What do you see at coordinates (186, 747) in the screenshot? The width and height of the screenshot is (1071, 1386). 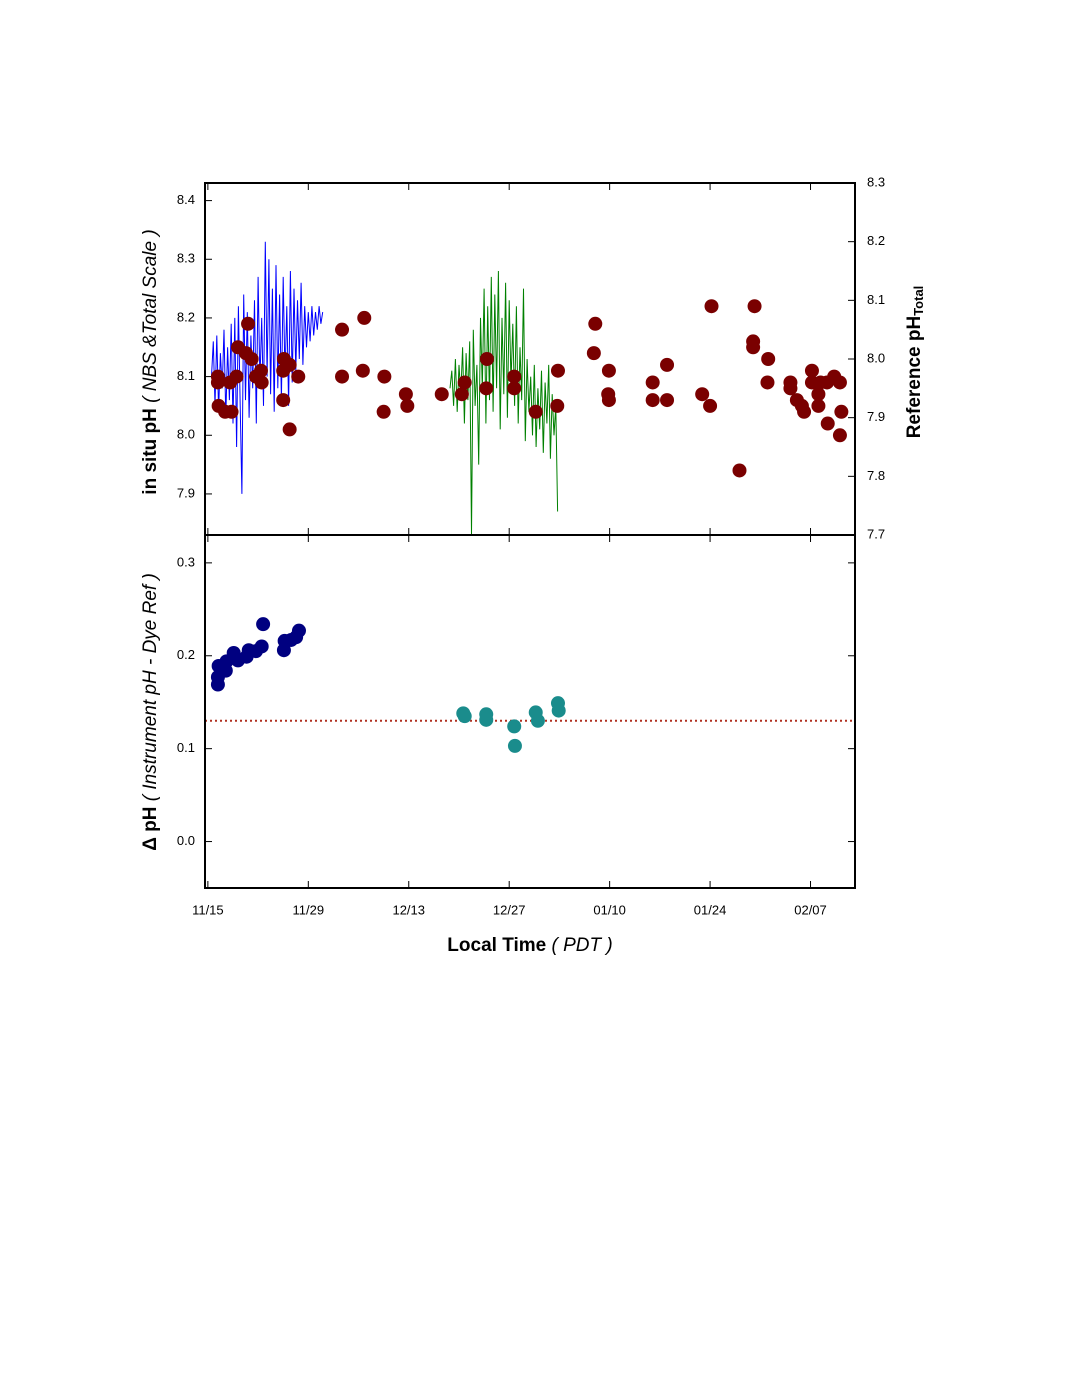 I see `y-tick-label: 0.1` at bounding box center [186, 747].